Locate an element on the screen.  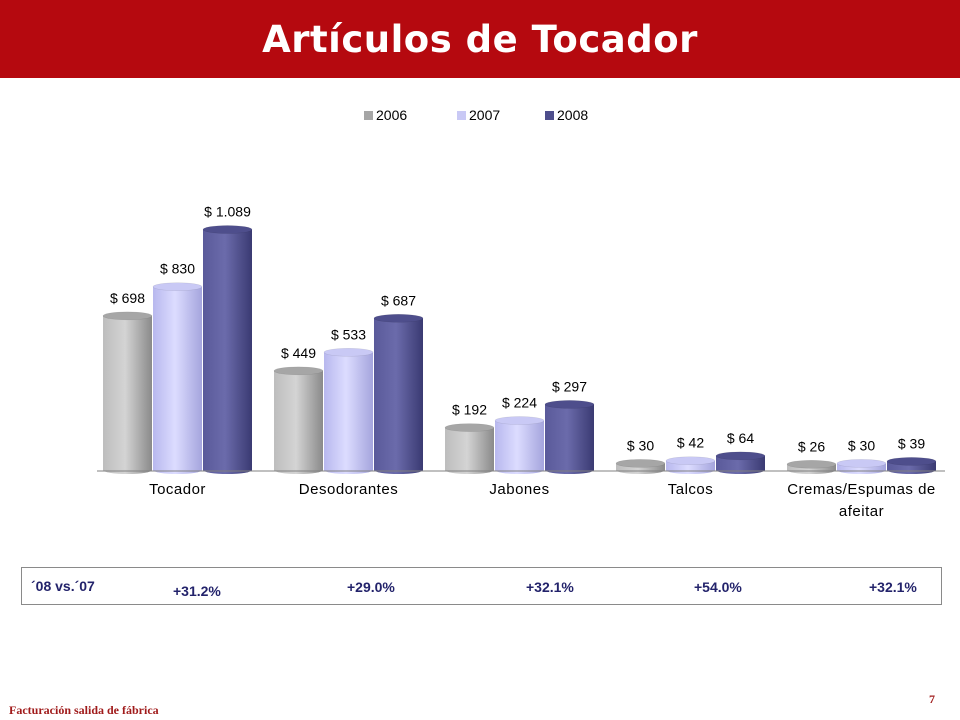
data-label-jabones-2007: $ 224 is located at coordinates (519, 403).